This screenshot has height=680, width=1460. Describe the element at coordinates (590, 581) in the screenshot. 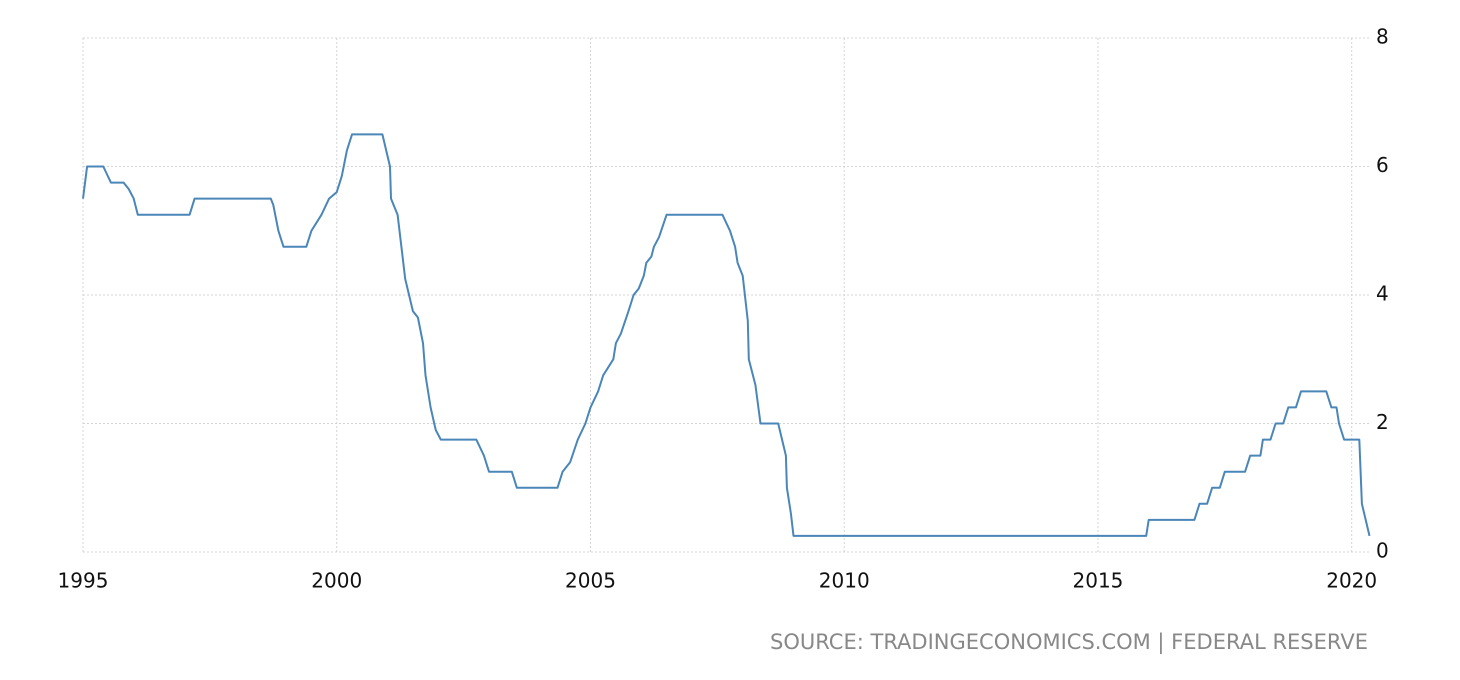

I see `x-tick-label: 2005` at that location.